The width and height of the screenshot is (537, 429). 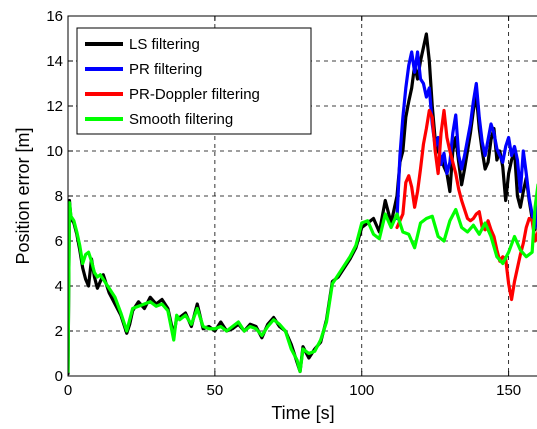 What do you see at coordinates (361, 390) in the screenshot?
I see `x-tick-label: 100` at bounding box center [361, 390].